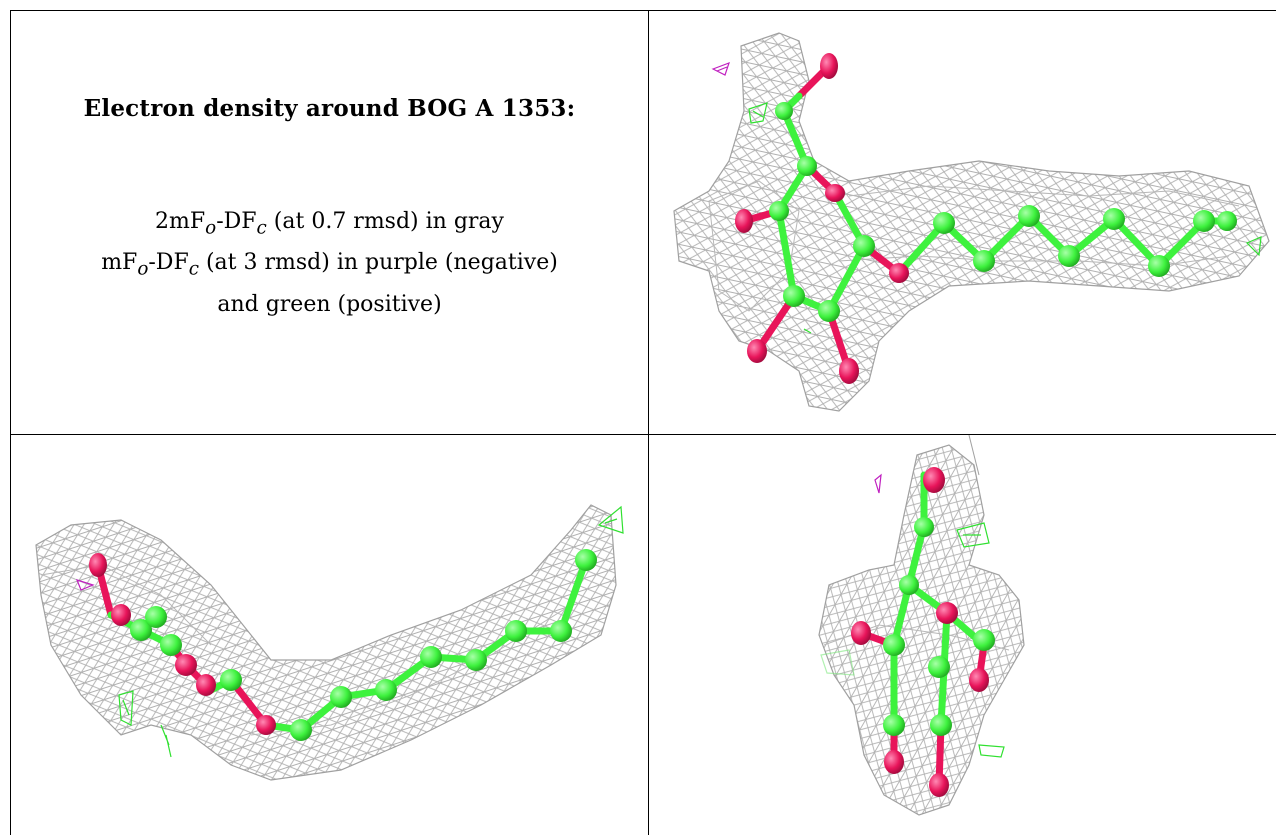 The image size is (1276, 835). Describe the element at coordinates (643, 10) in the screenshot. I see `table-border-top` at that location.